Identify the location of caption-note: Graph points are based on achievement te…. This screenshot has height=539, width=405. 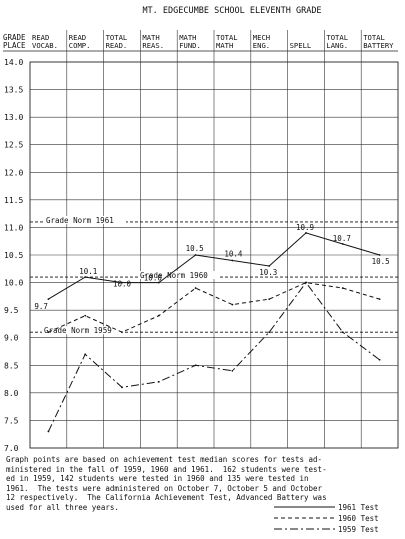
(166, 483).